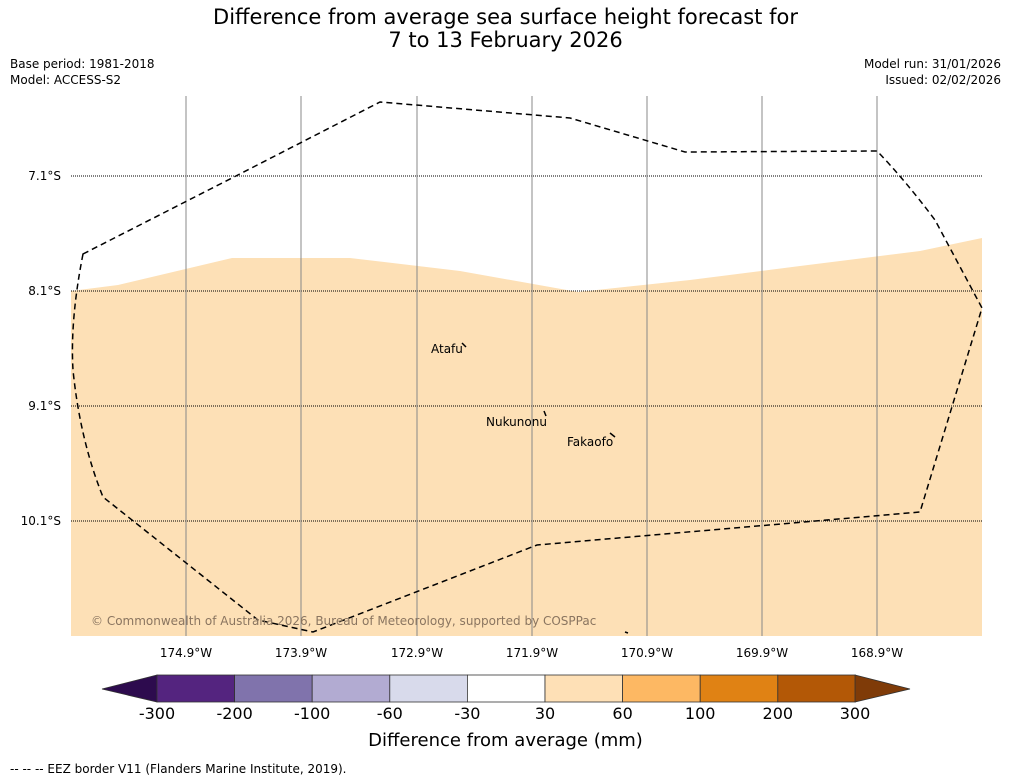 This screenshot has width=1011, height=781. I want to click on place-fakaofo: Fakaofo, so click(590, 442).